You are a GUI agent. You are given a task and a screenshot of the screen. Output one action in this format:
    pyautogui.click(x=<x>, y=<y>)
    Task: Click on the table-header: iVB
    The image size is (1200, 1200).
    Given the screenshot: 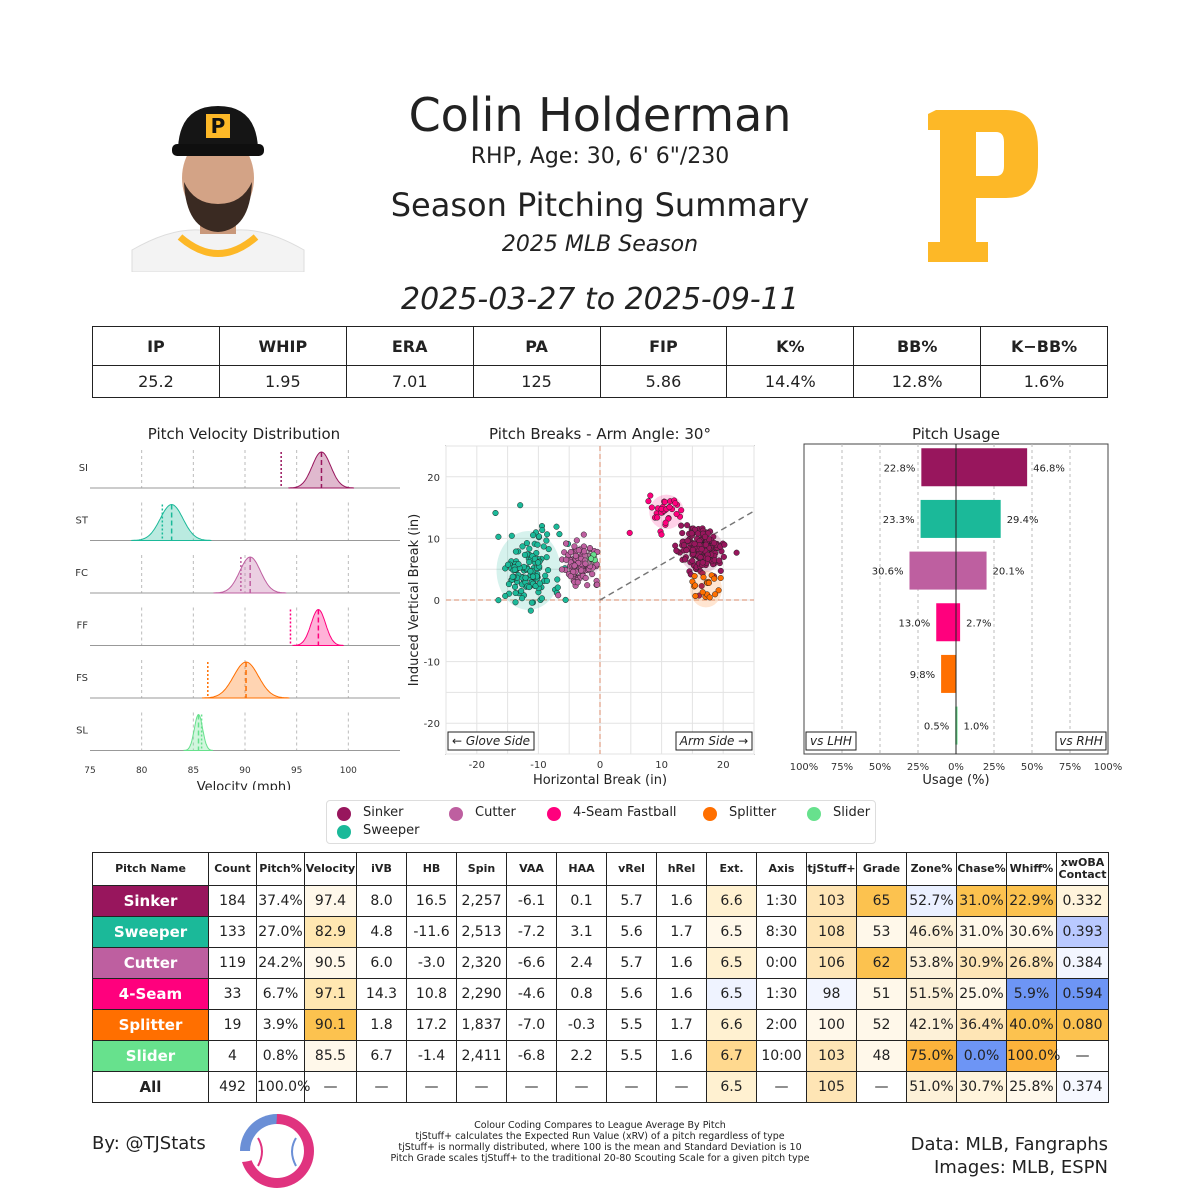 What is the action you would take?
    pyautogui.click(x=381, y=869)
    